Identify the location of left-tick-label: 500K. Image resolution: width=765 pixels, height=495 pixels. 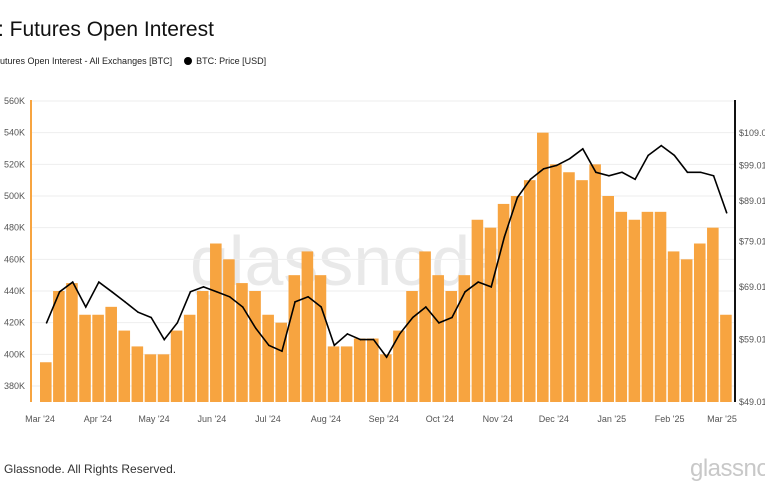
(14, 196).